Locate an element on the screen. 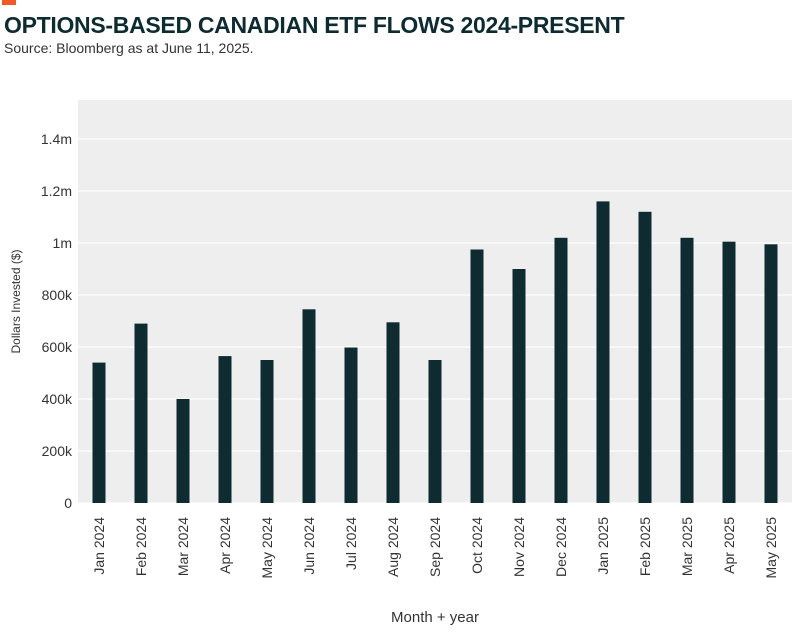  x-axis-title: Month + year is located at coordinates (435, 617).